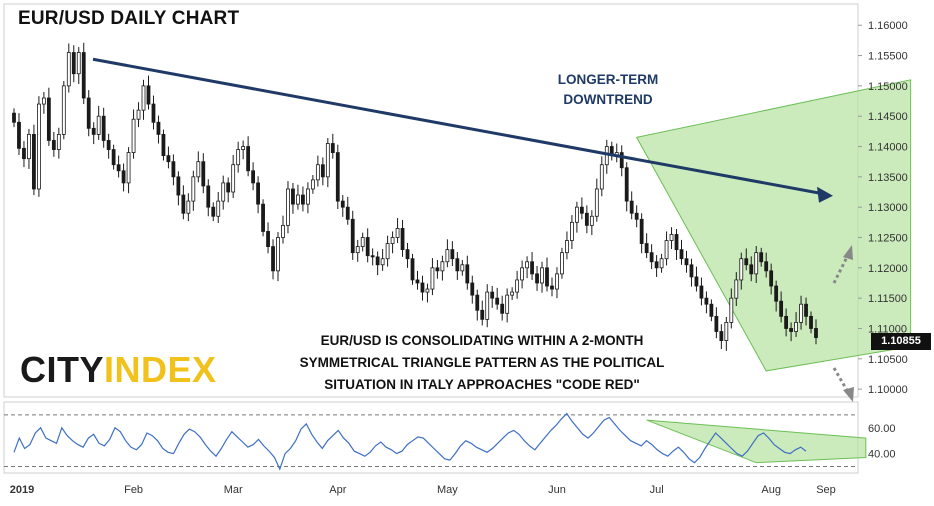 The height and width of the screenshot is (506, 934). I want to click on breakout-down-arrow, so click(841, 380).